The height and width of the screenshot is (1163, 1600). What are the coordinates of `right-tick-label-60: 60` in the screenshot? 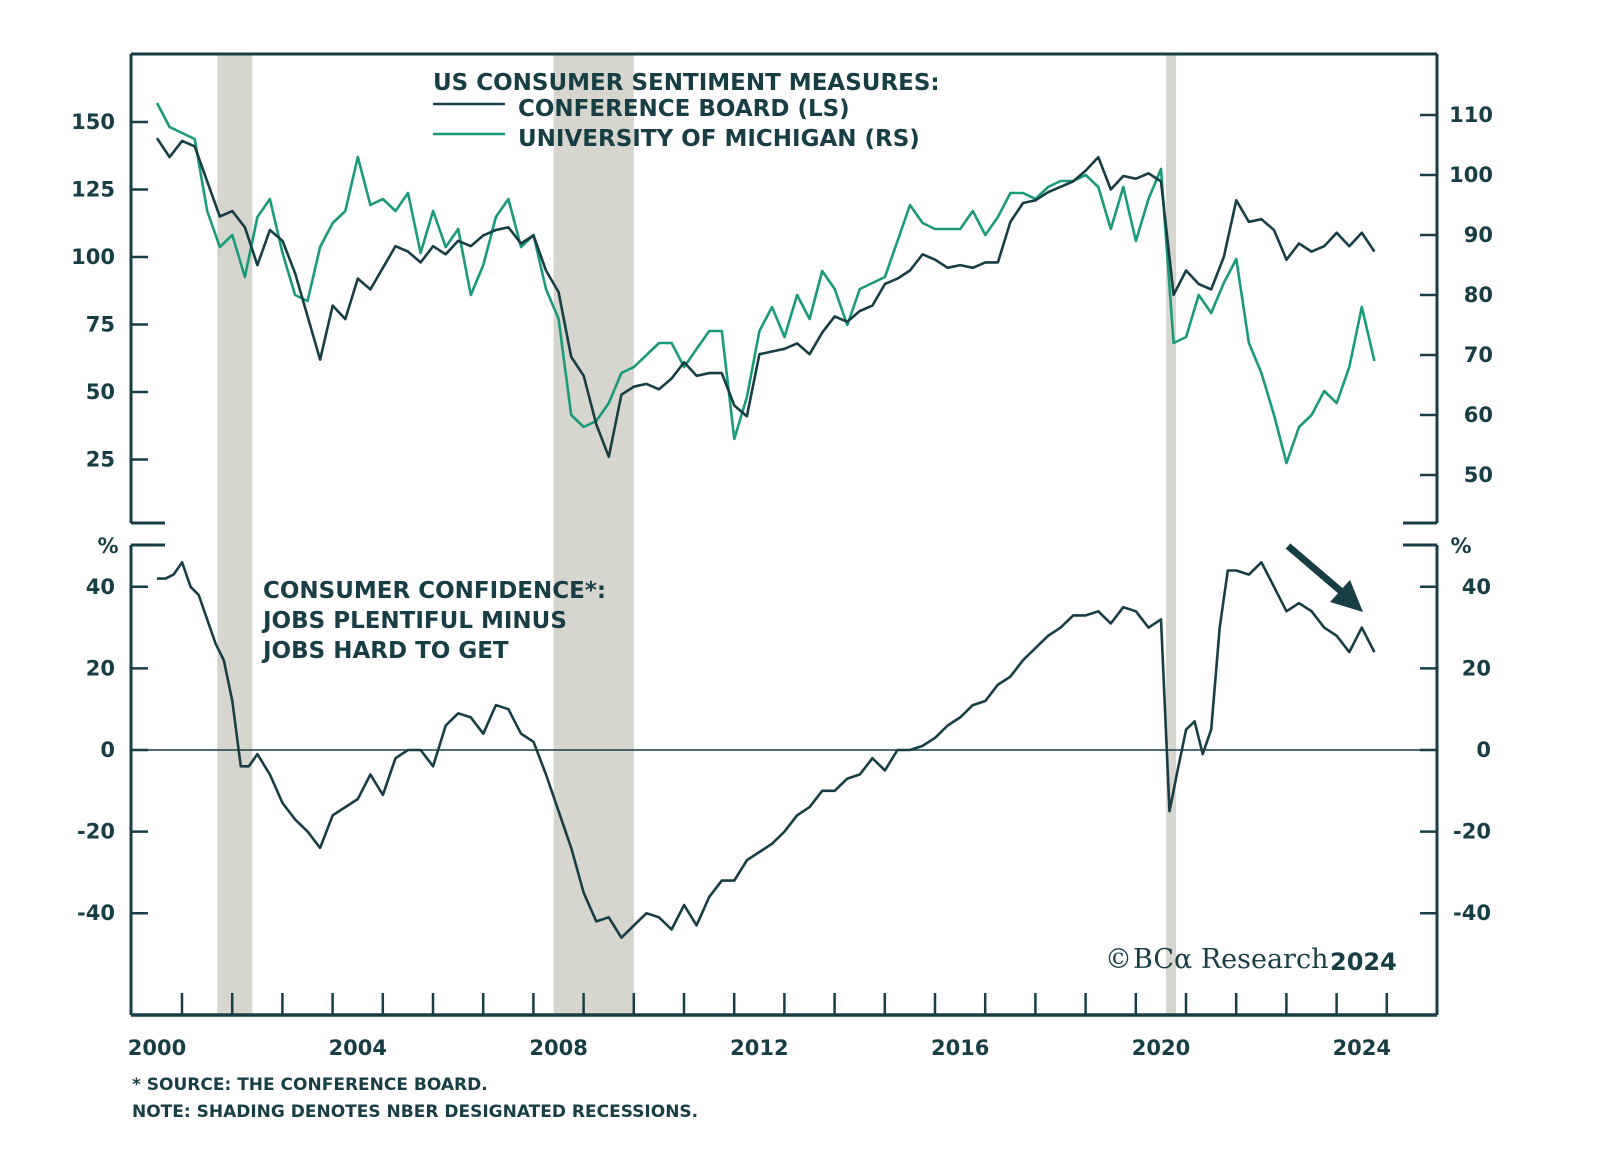 It's located at (1478, 415).